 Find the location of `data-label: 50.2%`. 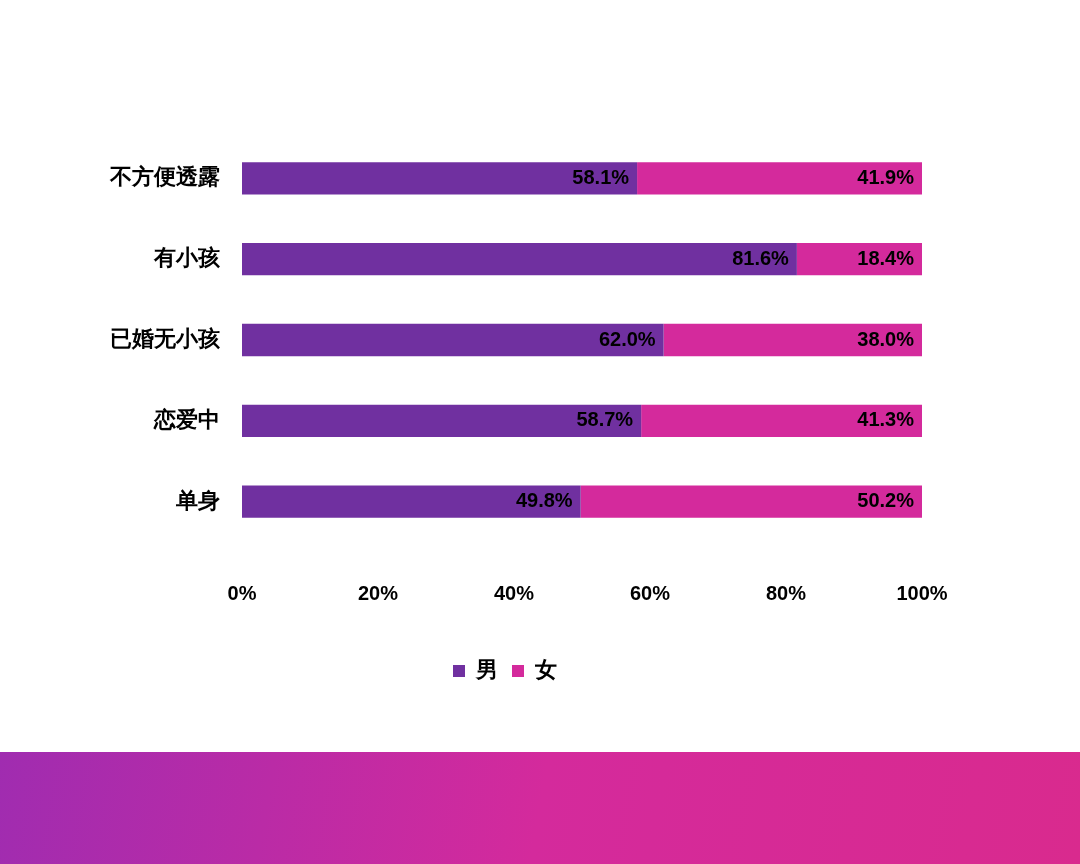

data-label: 50.2% is located at coordinates (886, 500).